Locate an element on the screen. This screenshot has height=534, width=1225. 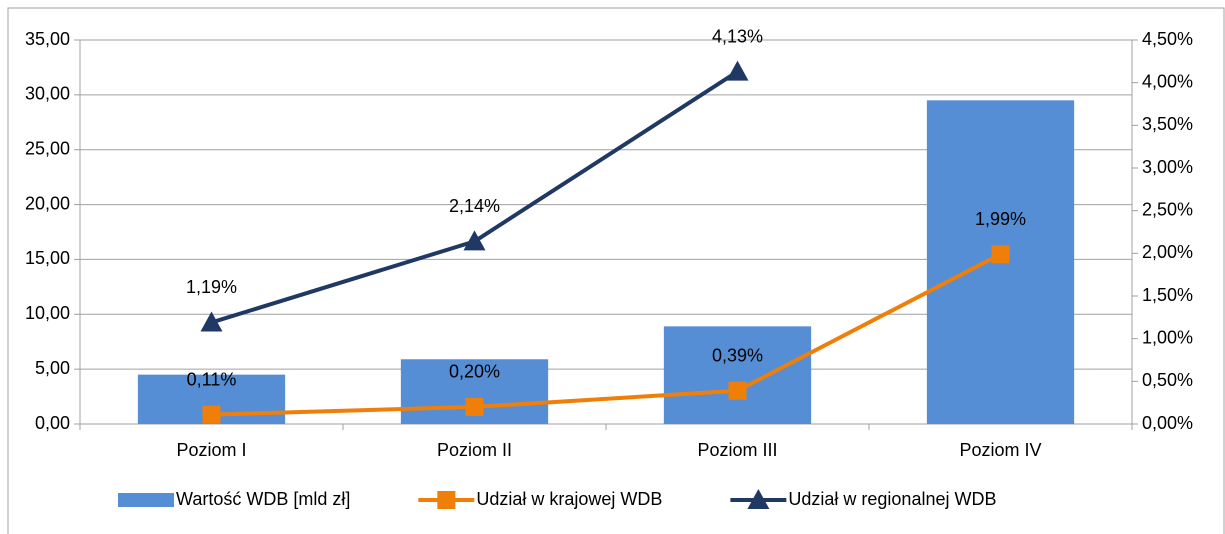
y-tick-label: 5,00 is located at coordinates (52, 368).